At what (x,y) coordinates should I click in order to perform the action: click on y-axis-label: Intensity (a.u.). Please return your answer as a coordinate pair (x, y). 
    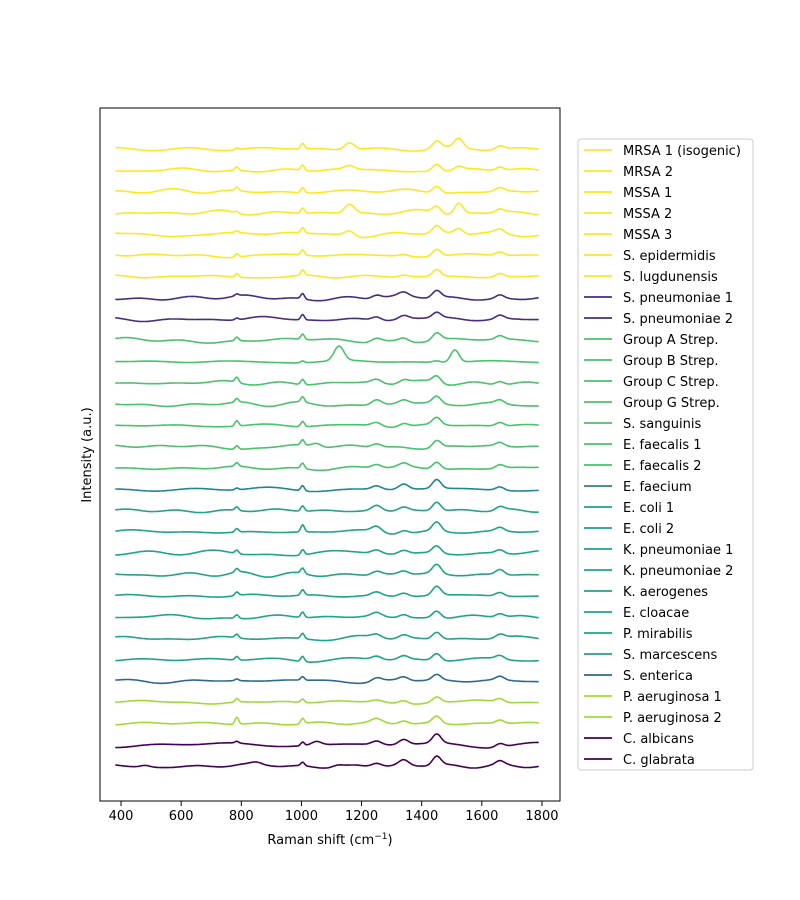
    Looking at the image, I should click on (87, 454).